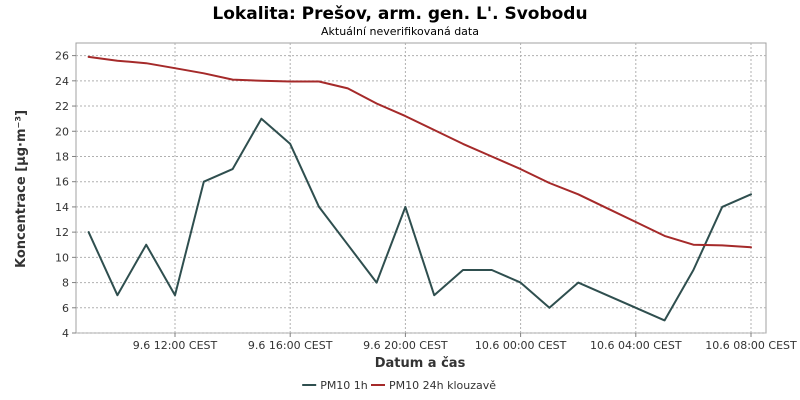 This screenshot has height=400, width=800. What do you see at coordinates (399, 14) in the screenshot?
I see `chart-title: Lokalita: Prešov, arm. gen. L'. Svobodu` at bounding box center [399, 14].